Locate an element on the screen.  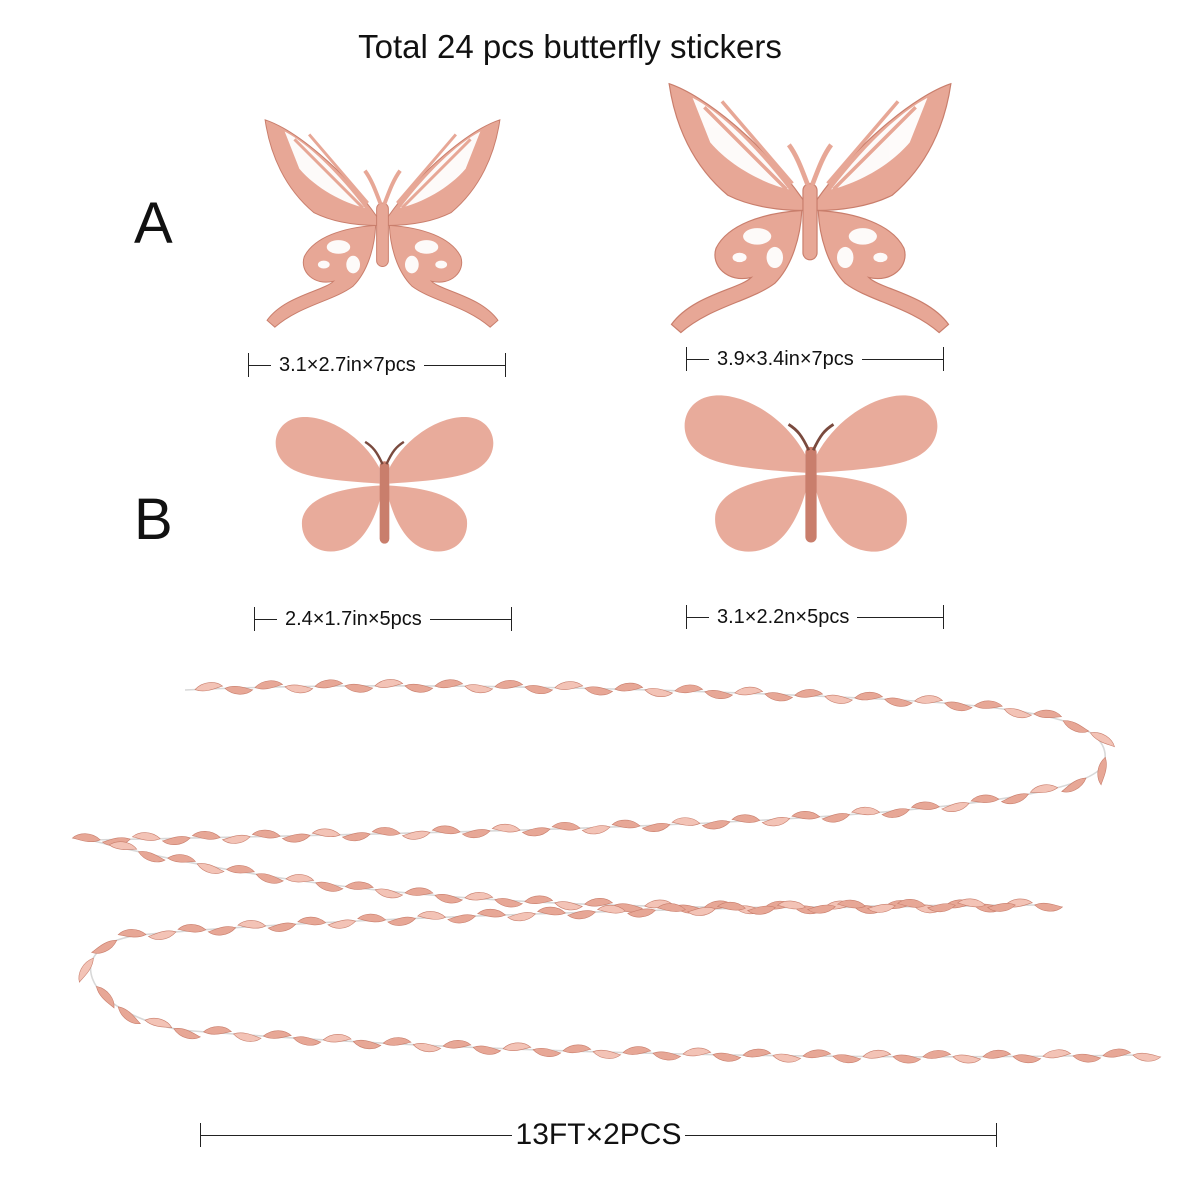
butterfly-hollow-large is located at coordinates (810, 208).